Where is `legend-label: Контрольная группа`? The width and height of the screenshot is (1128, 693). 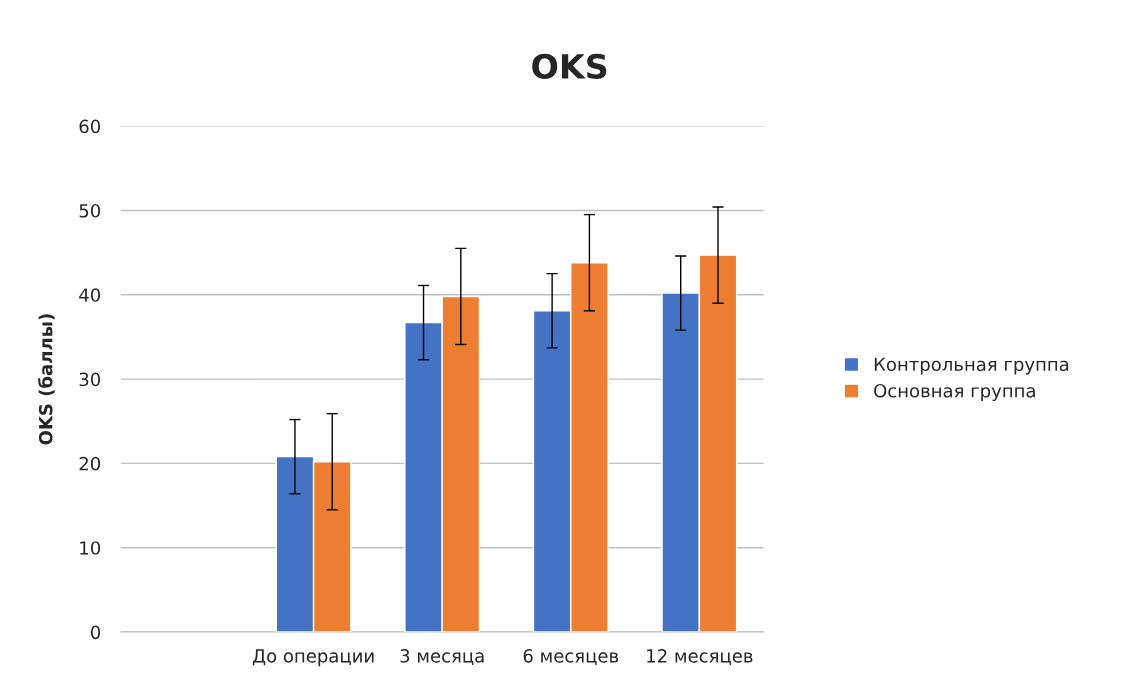 legend-label: Контрольная группа is located at coordinates (971, 366).